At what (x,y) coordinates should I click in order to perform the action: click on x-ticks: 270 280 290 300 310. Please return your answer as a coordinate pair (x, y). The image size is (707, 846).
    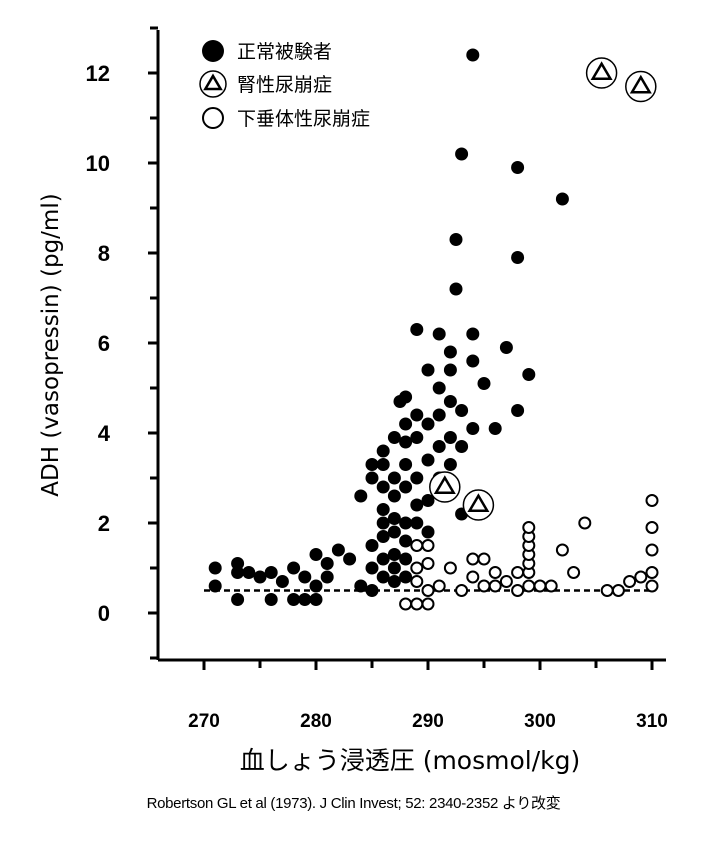
    Looking at the image, I should click on (428, 696).